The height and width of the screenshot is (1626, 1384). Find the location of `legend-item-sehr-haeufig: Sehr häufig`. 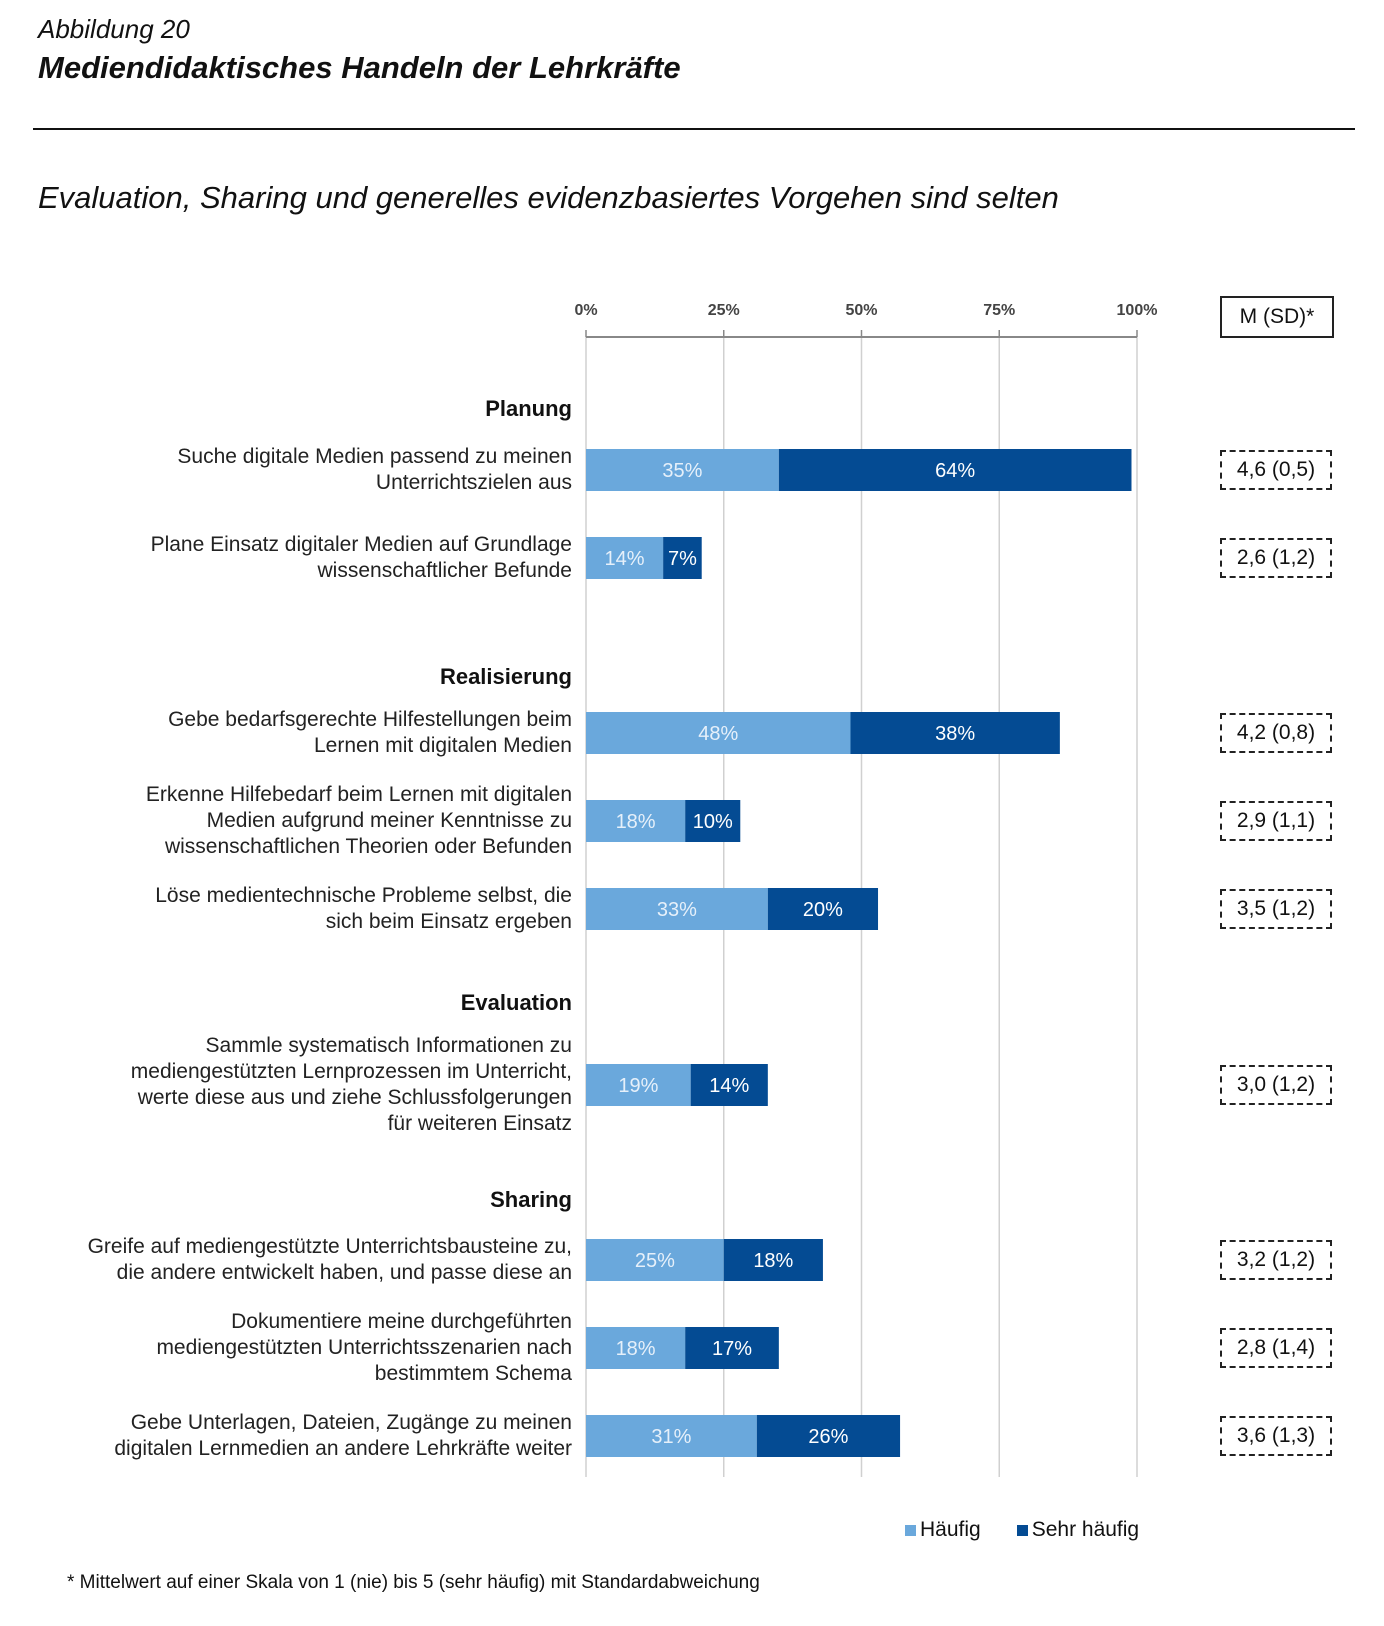

legend-item-sehr-haeufig: Sehr häufig is located at coordinates (1078, 1530).